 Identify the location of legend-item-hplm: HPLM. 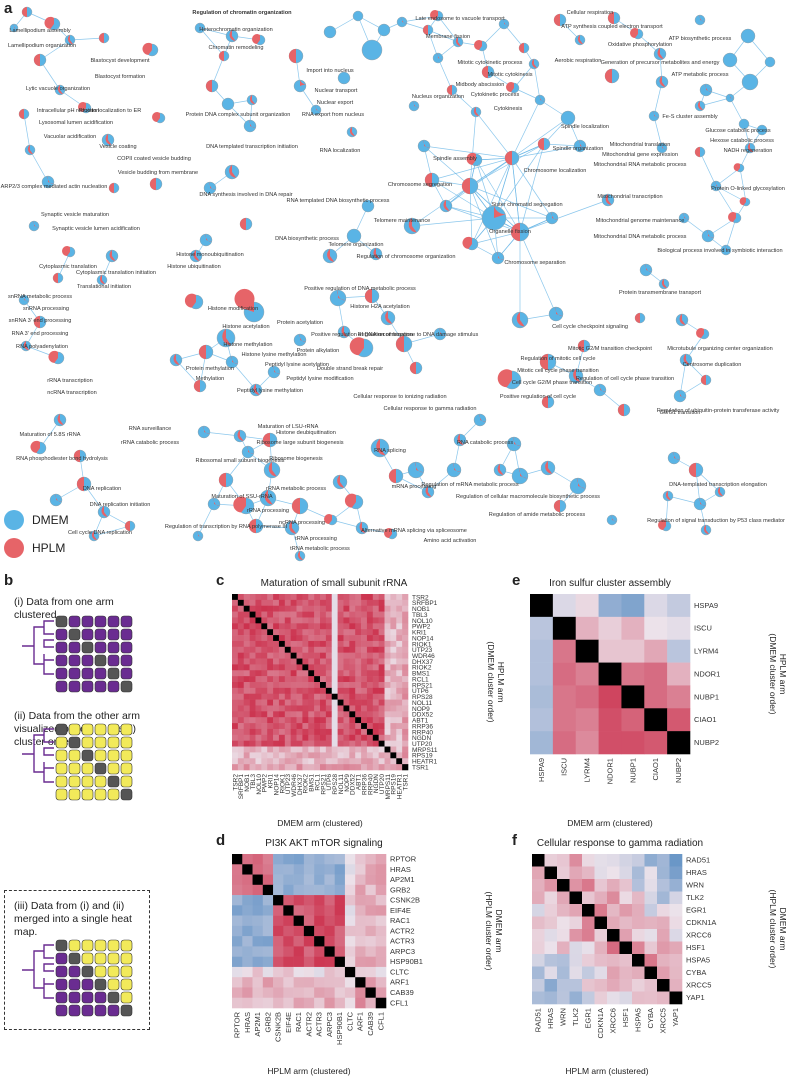
(36, 548).